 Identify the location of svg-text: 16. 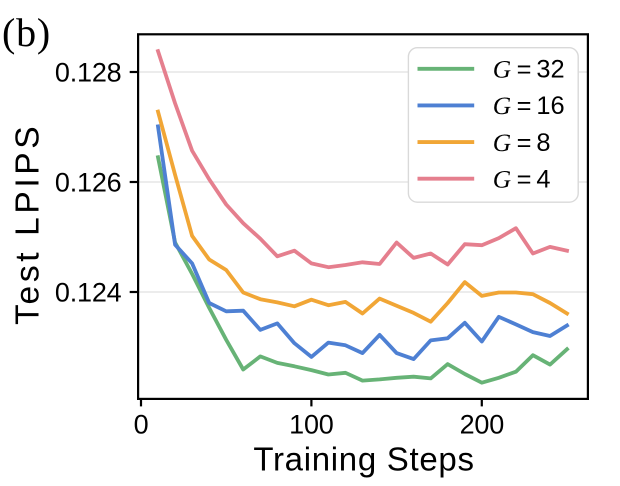
(550, 106).